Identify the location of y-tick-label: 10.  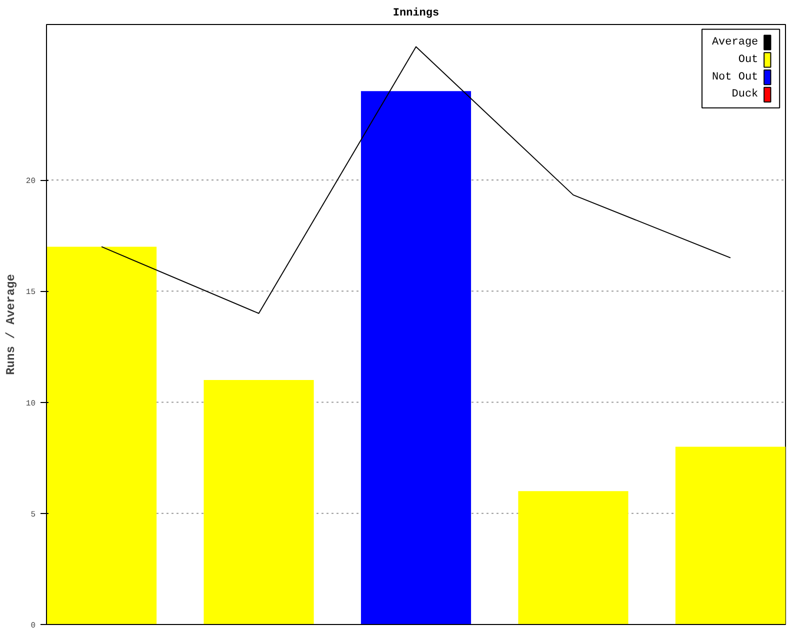
(31, 403).